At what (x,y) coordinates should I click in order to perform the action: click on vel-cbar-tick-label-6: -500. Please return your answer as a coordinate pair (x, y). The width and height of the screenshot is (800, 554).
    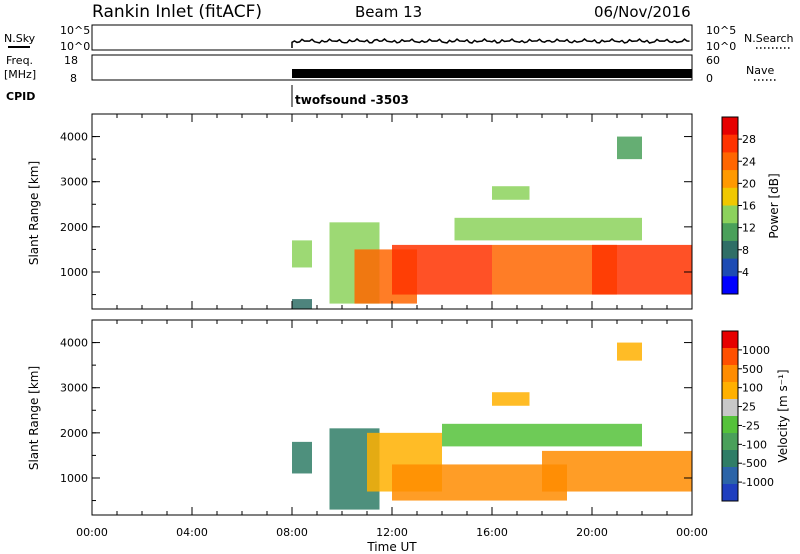
    Looking at the image, I should click on (754, 463).